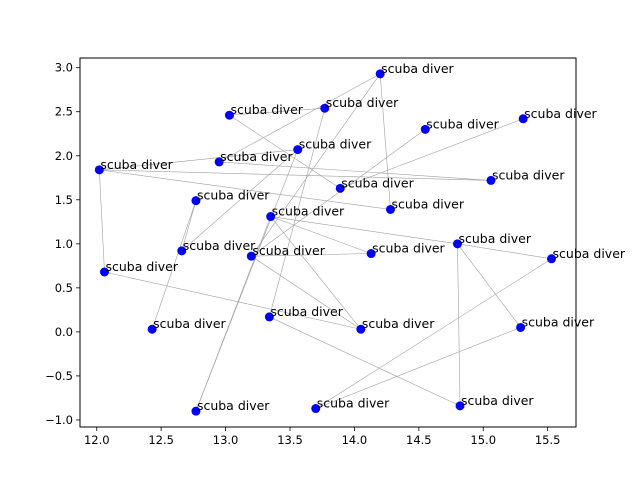 Image resolution: width=640 pixels, height=480 pixels. I want to click on y-tick-label: 2.5, so click(64, 112).